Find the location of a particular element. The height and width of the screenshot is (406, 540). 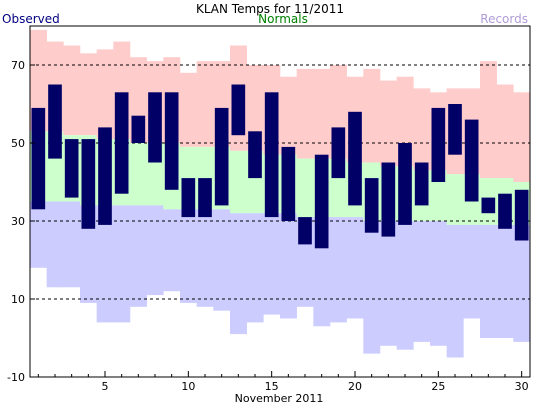

y-tick-label: 50 is located at coordinates (18, 143).